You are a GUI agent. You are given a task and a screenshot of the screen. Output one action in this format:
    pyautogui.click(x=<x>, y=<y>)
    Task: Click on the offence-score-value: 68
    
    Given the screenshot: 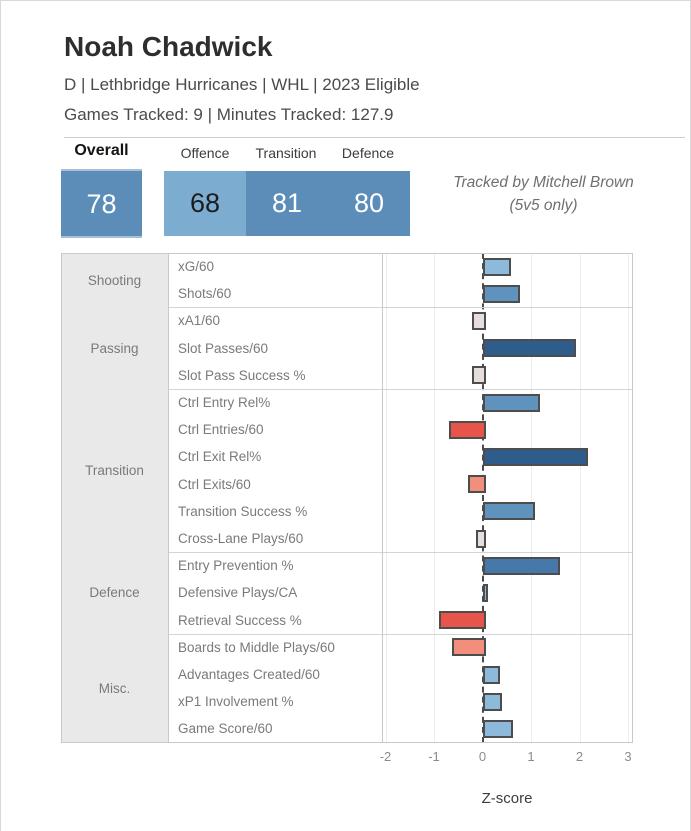 What is the action you would take?
    pyautogui.click(x=205, y=203)
    